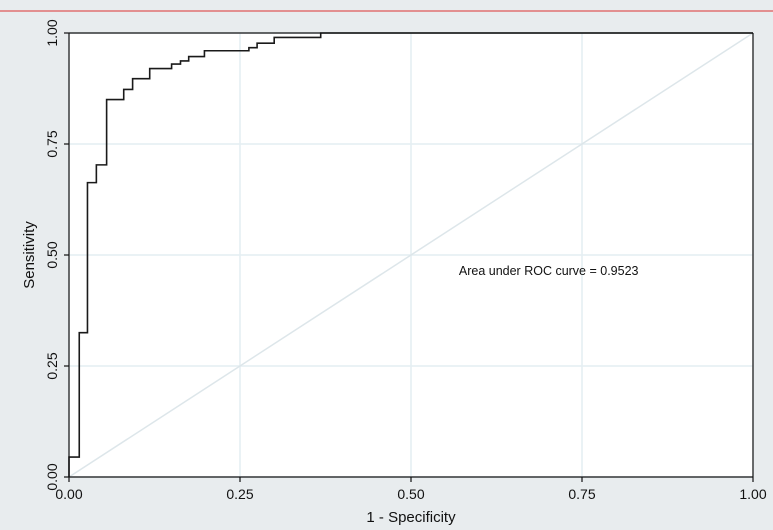  Describe the element at coordinates (68, 494) in the screenshot. I see `x-tick-label: 0.00` at that location.